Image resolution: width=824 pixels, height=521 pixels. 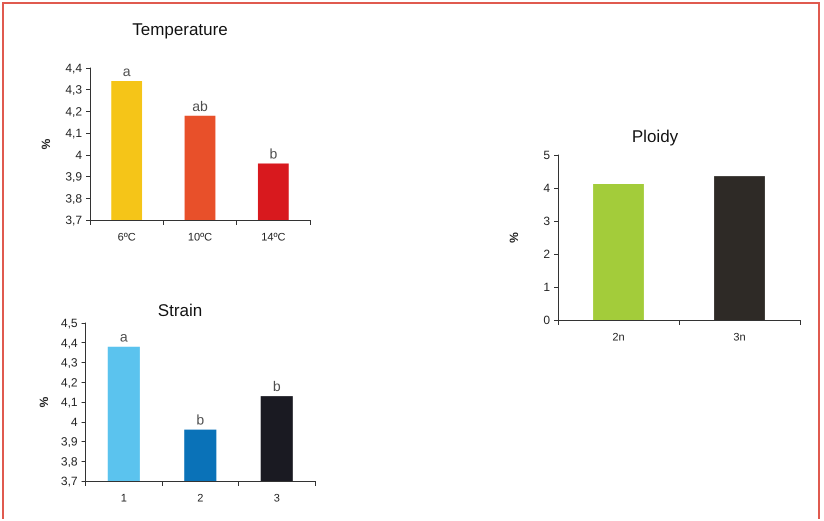 I want to click on x-tick-label: 1, so click(x=123, y=498).